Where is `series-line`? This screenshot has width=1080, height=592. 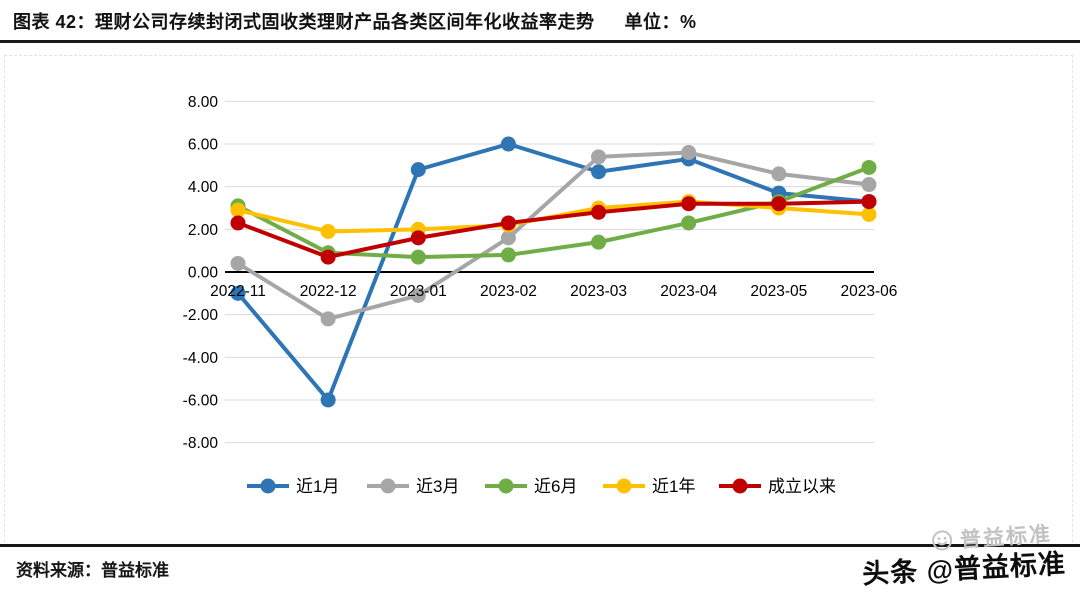
series-line is located at coordinates (553, 229).